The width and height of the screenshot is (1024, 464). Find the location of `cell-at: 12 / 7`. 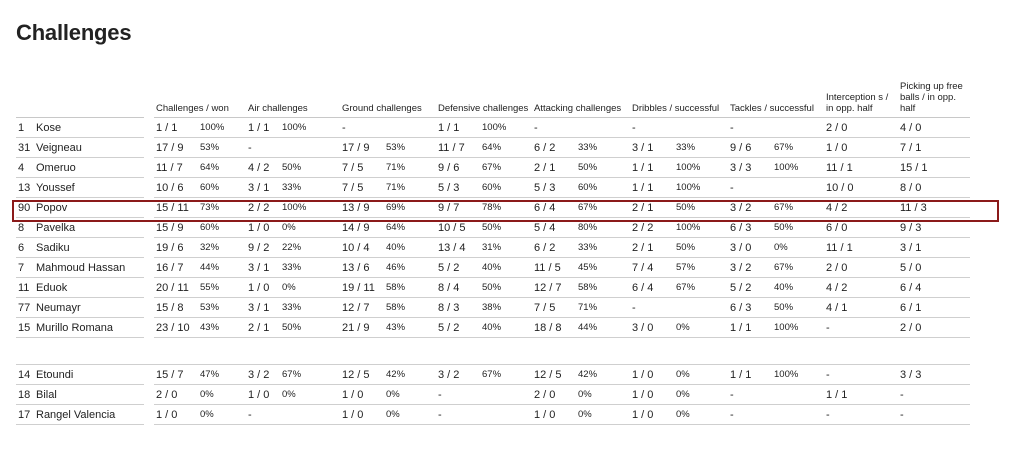

cell-at: 12 / 7 is located at coordinates (555, 287).